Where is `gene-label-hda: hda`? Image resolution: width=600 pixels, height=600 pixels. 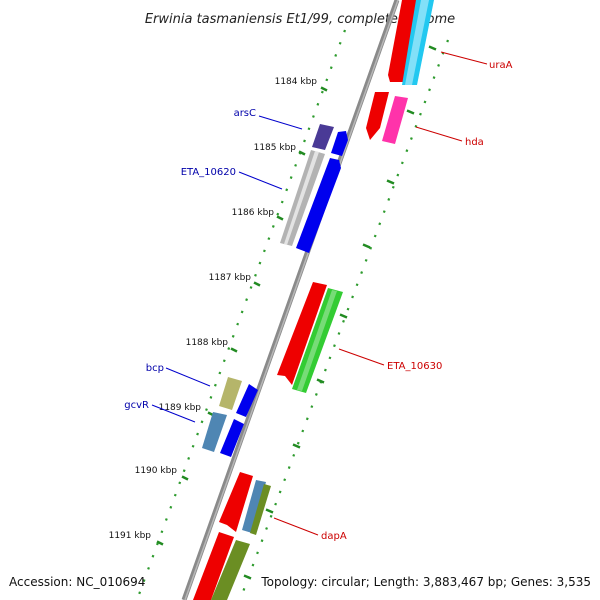 gene-label-hda: hda is located at coordinates (474, 142).